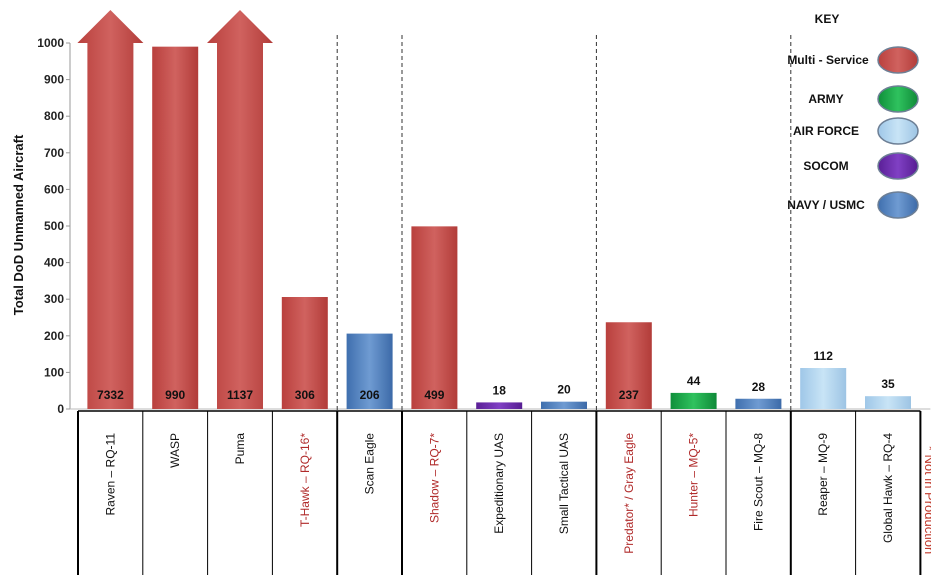  Describe the element at coordinates (629, 493) in the screenshot. I see `category-label-predator-gray-eagle: Predator* / Gray Eagle` at that location.